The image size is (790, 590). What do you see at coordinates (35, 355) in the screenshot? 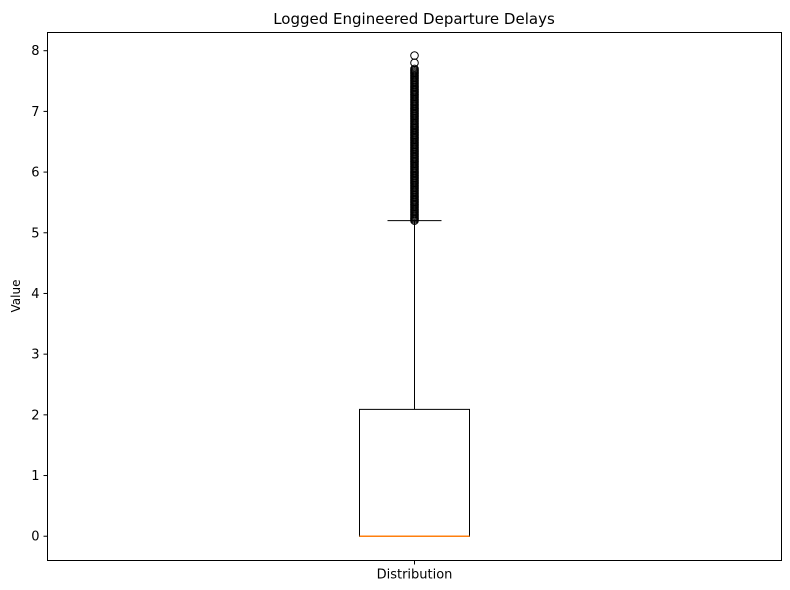
I see `y-tick-label: 3` at bounding box center [35, 355].